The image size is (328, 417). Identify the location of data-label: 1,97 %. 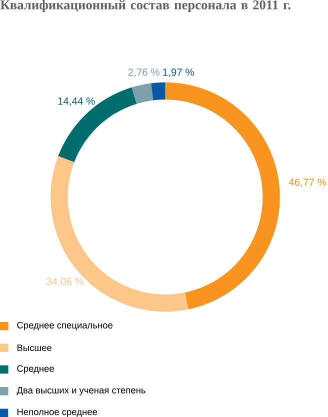
(178, 73).